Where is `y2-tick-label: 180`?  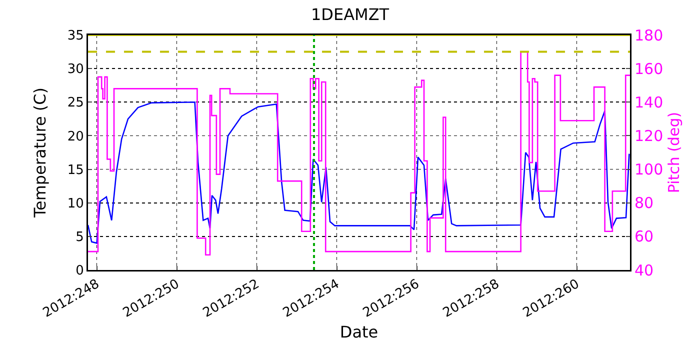 y2-tick-label: 180 is located at coordinates (649, 35).